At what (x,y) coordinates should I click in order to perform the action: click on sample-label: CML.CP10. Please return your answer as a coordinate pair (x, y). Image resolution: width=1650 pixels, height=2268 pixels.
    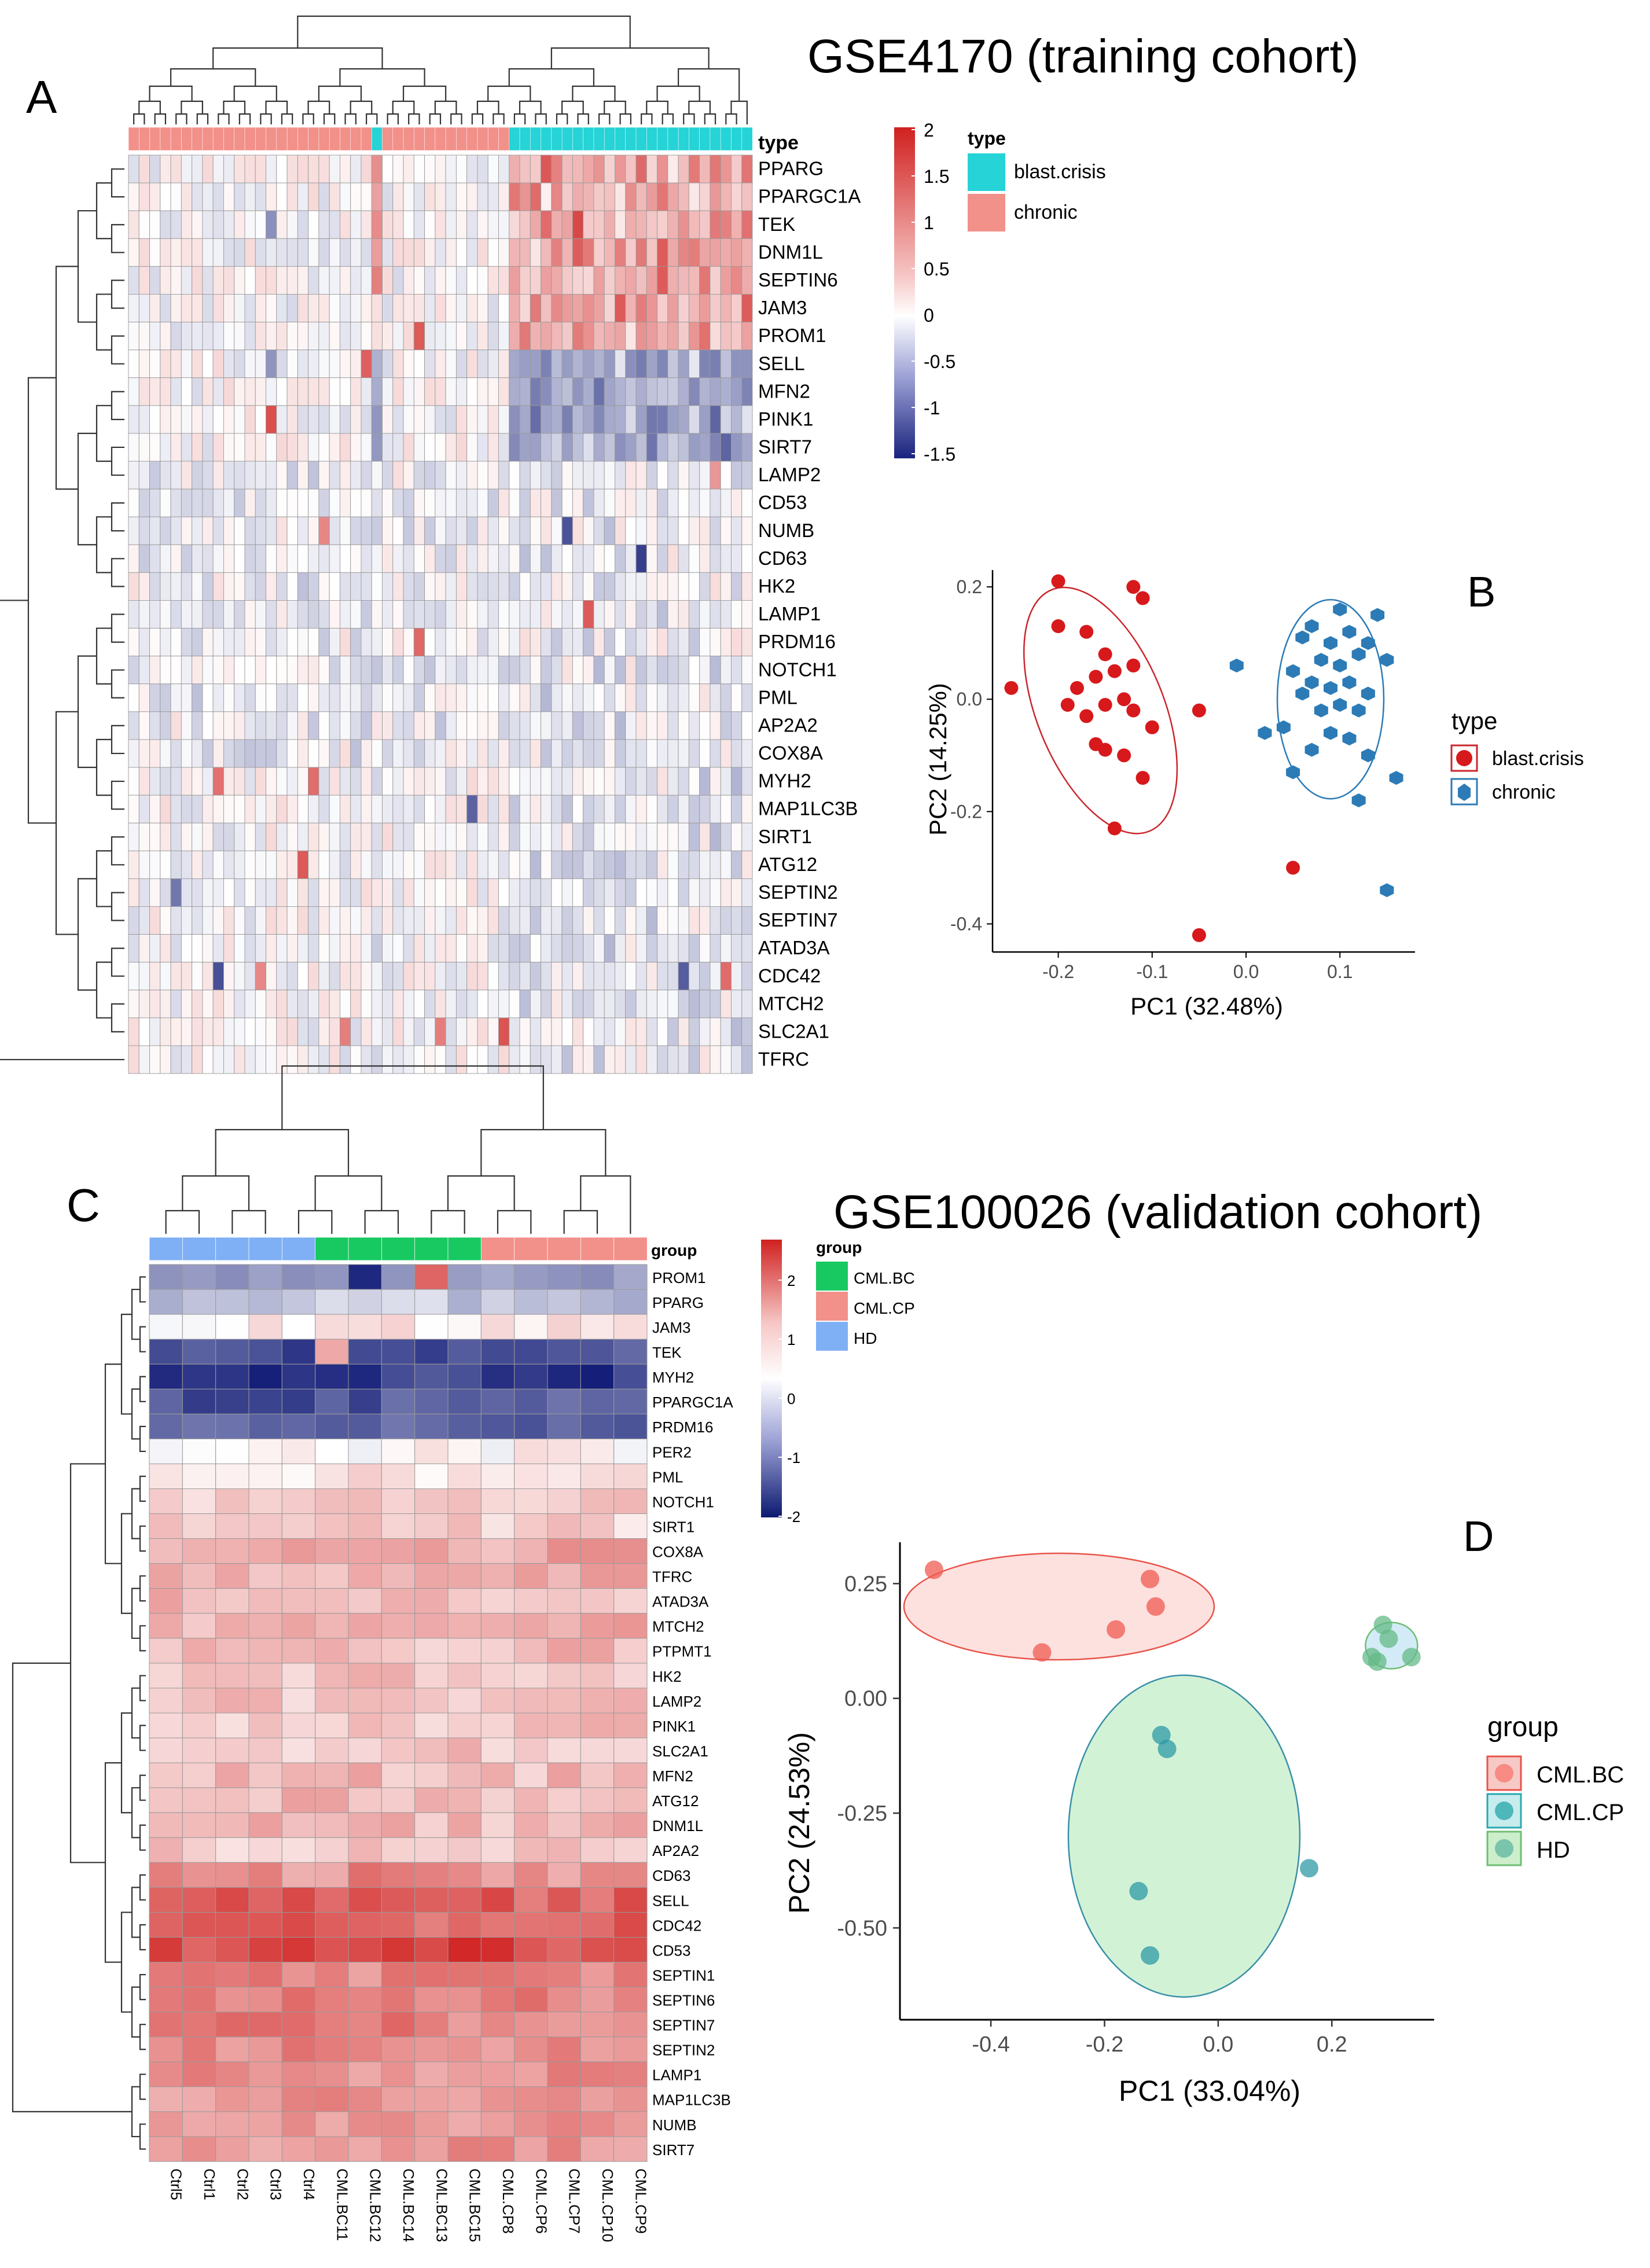
    Looking at the image, I should click on (608, 2205).